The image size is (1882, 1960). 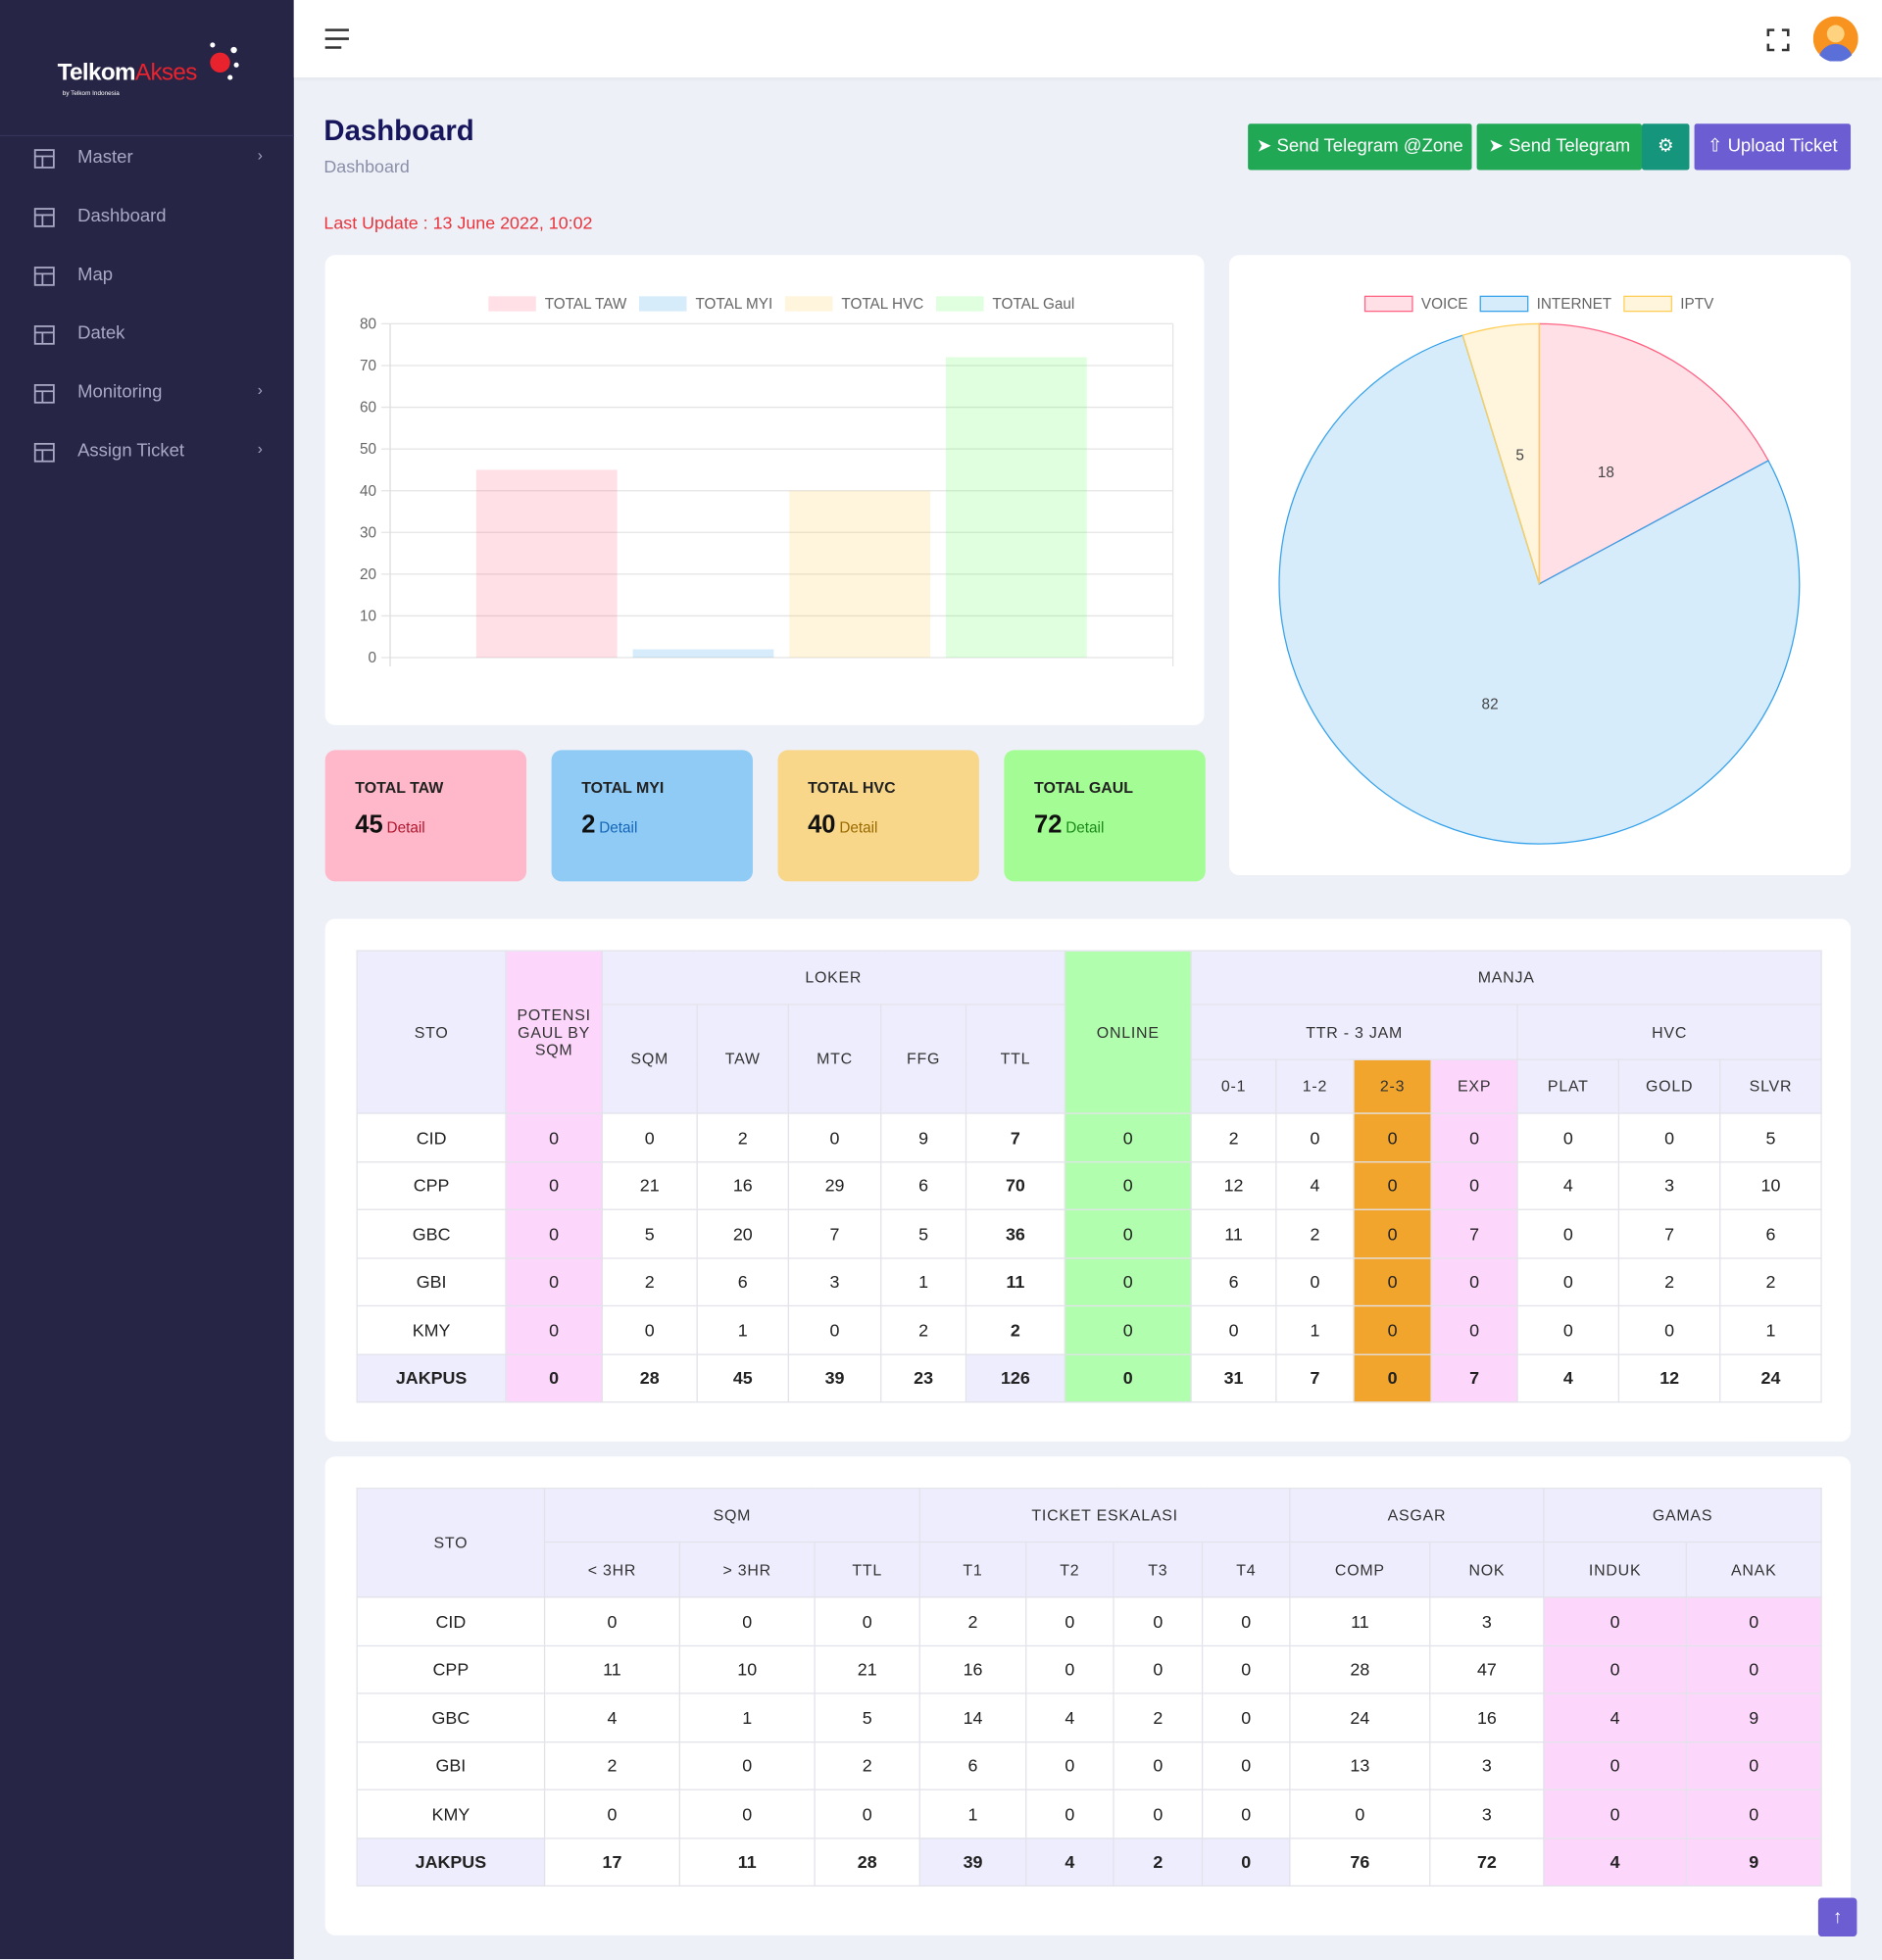 I want to click on nav-label: Master, so click(x=105, y=157).